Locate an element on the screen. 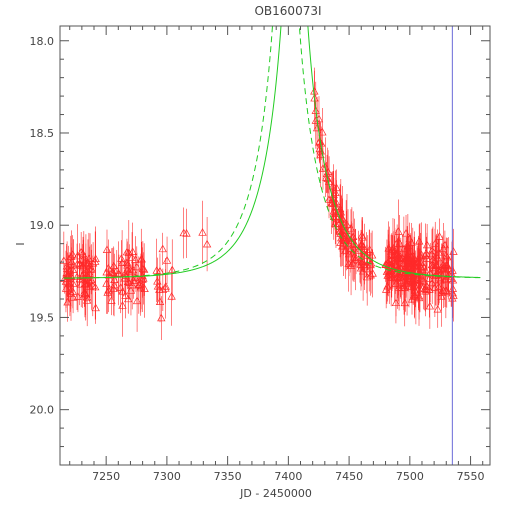 This screenshot has width=510, height=510. y-tick-label: 20.0 is located at coordinates (42, 410).